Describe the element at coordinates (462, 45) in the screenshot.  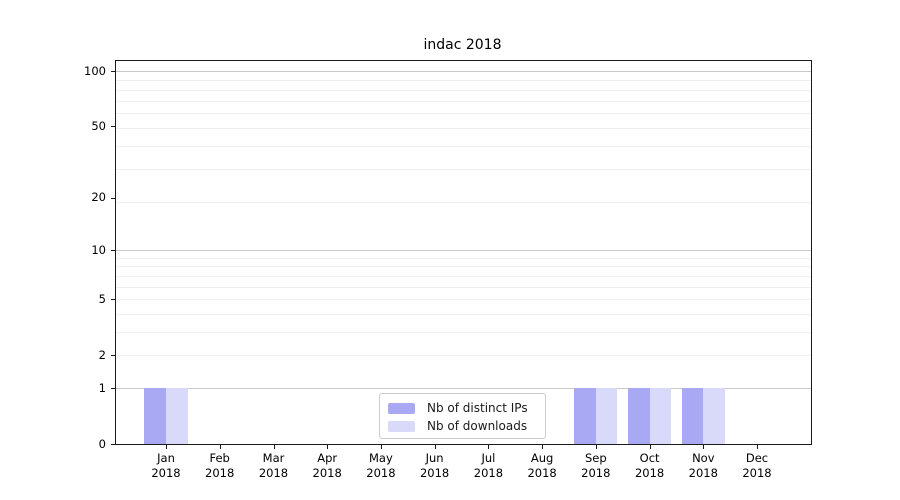
I see `chart-title: indac 2018` at that location.